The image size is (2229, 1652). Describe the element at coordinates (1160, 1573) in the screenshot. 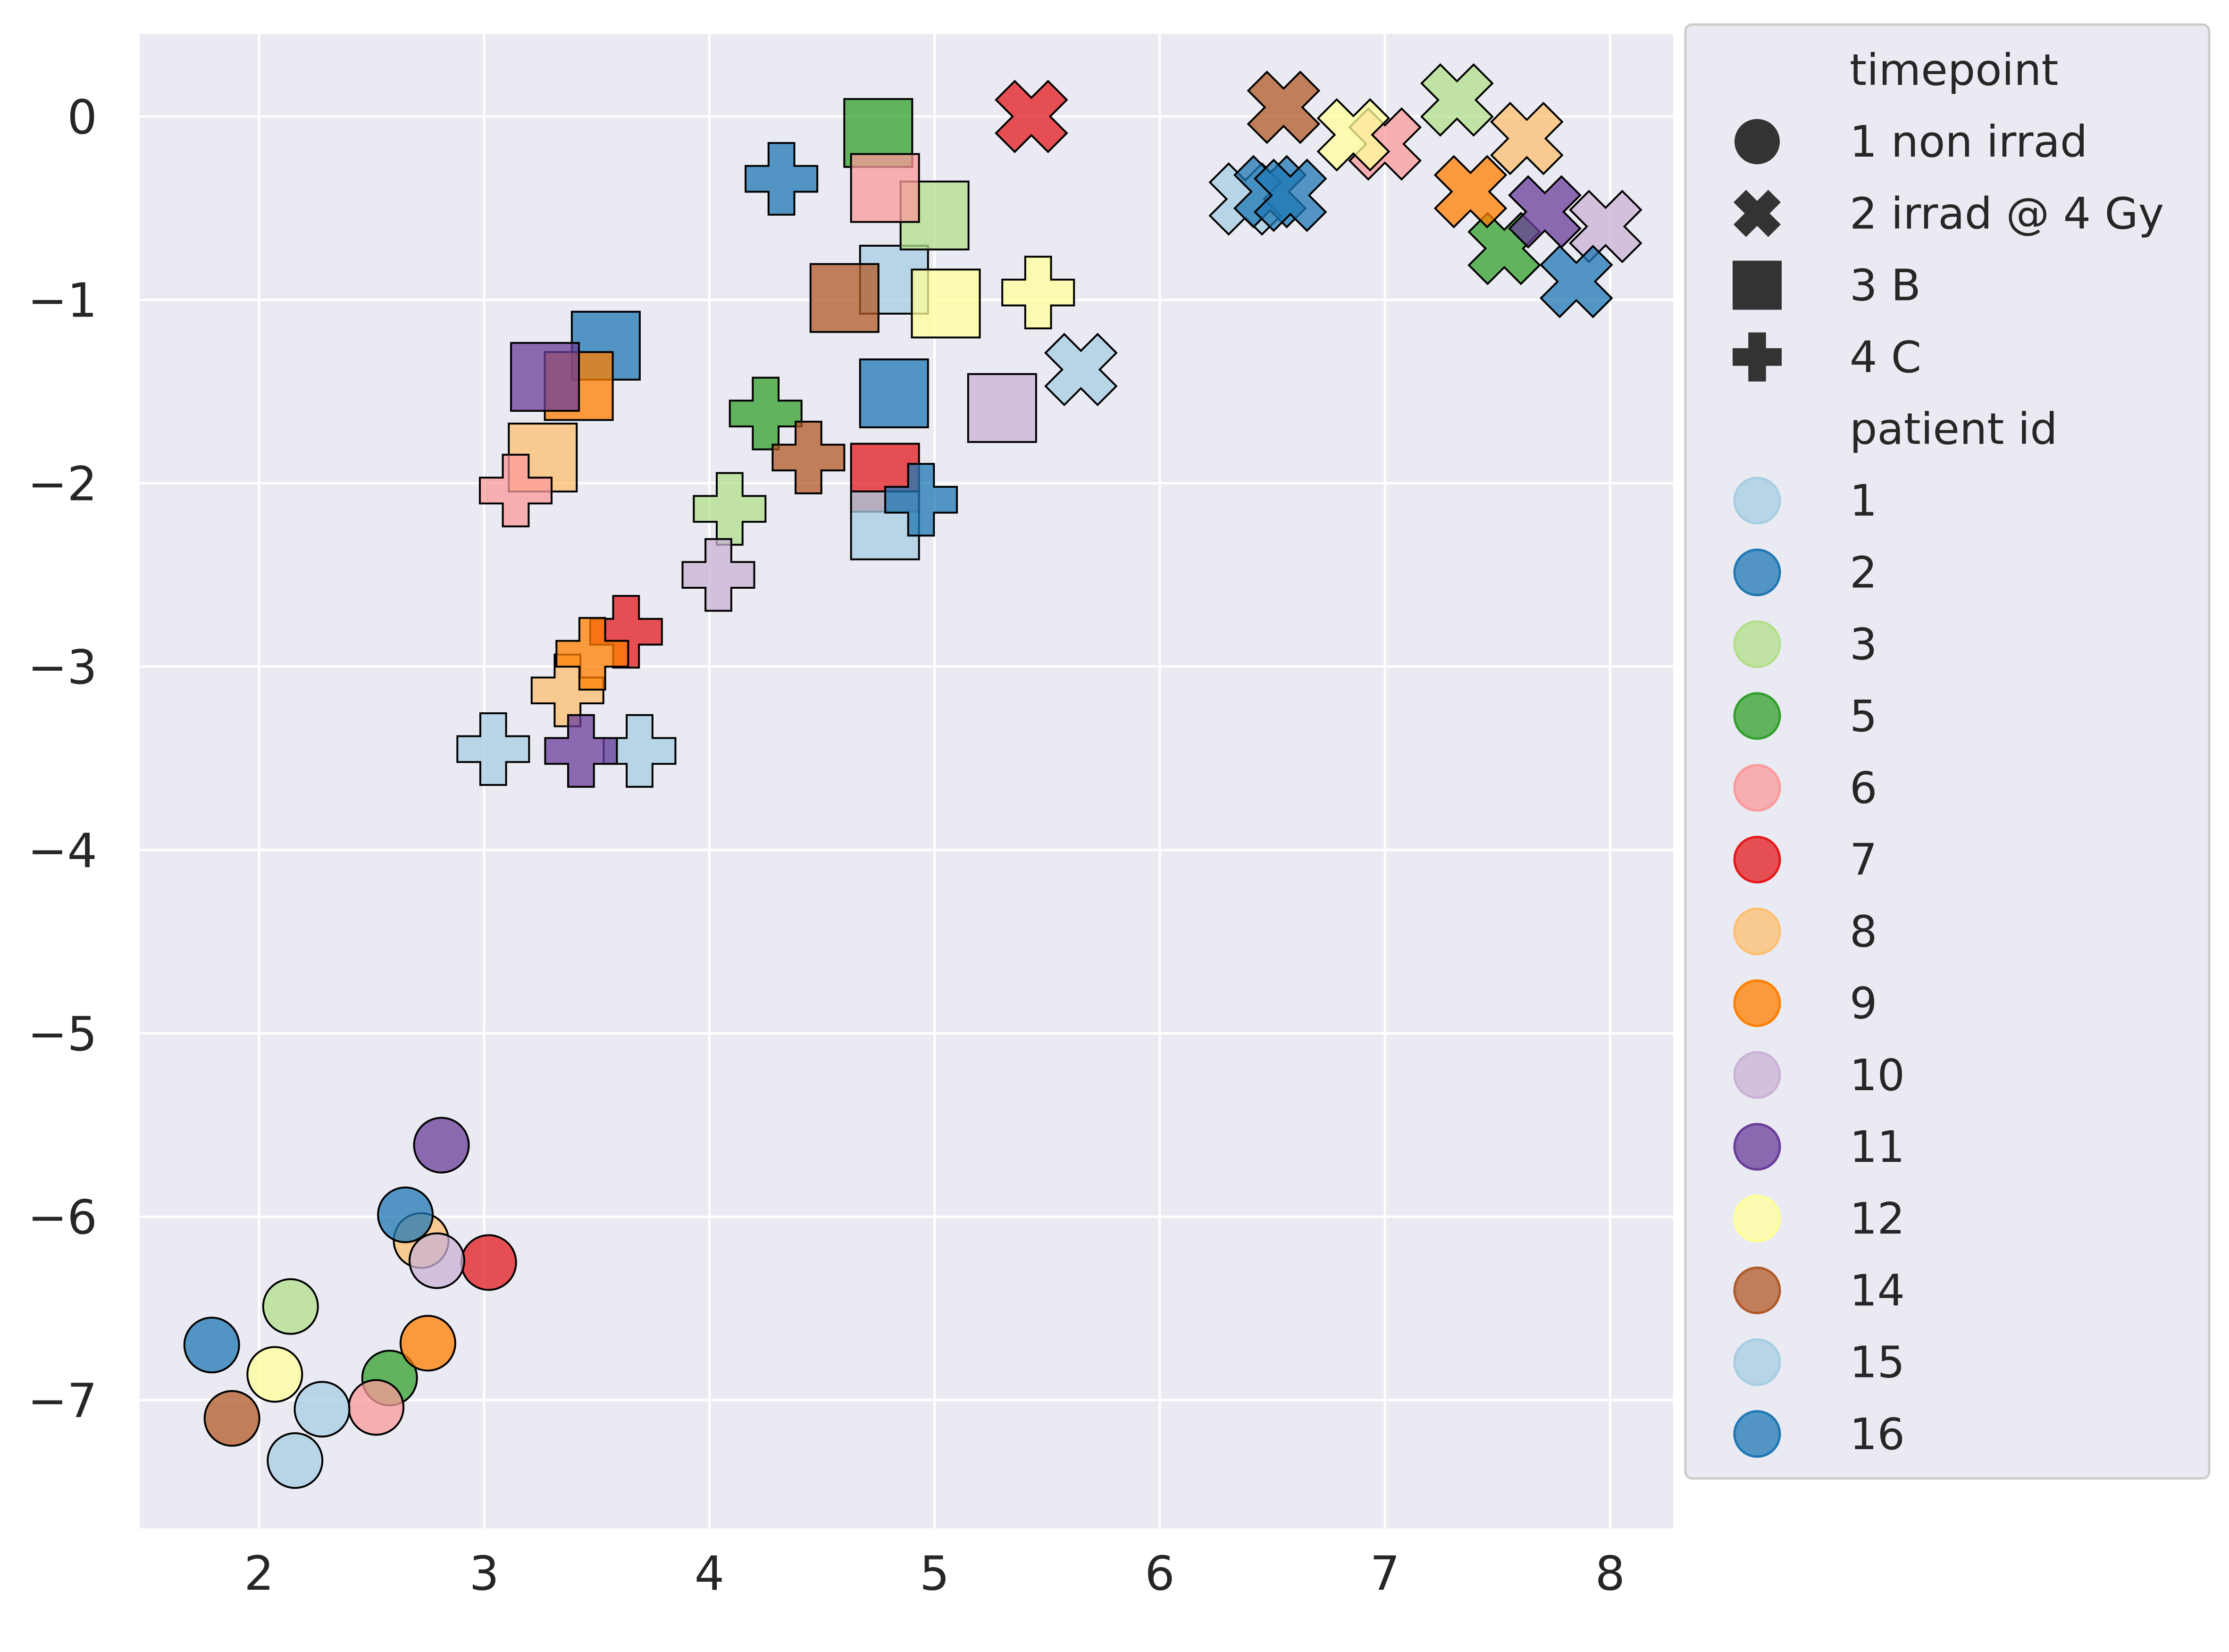

I see `x-tick-label: 6` at that location.